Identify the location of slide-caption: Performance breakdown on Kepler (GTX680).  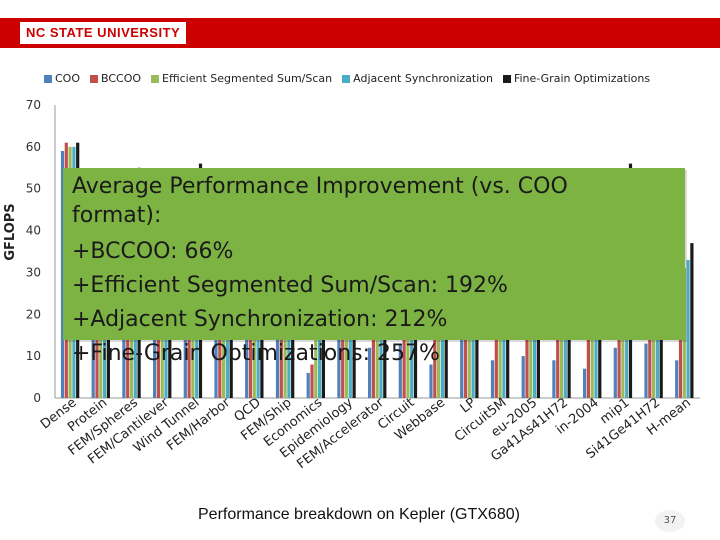
(359, 514).